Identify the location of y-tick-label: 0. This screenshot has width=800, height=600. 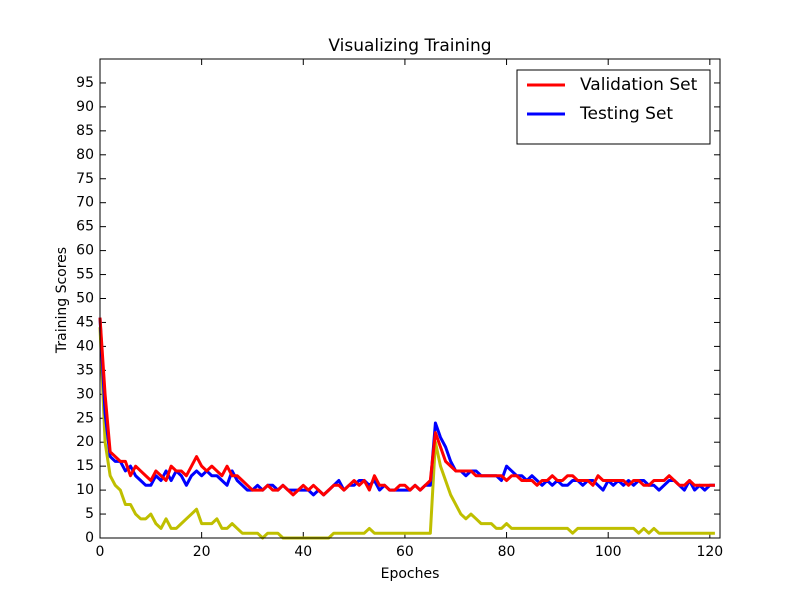
(89, 538).